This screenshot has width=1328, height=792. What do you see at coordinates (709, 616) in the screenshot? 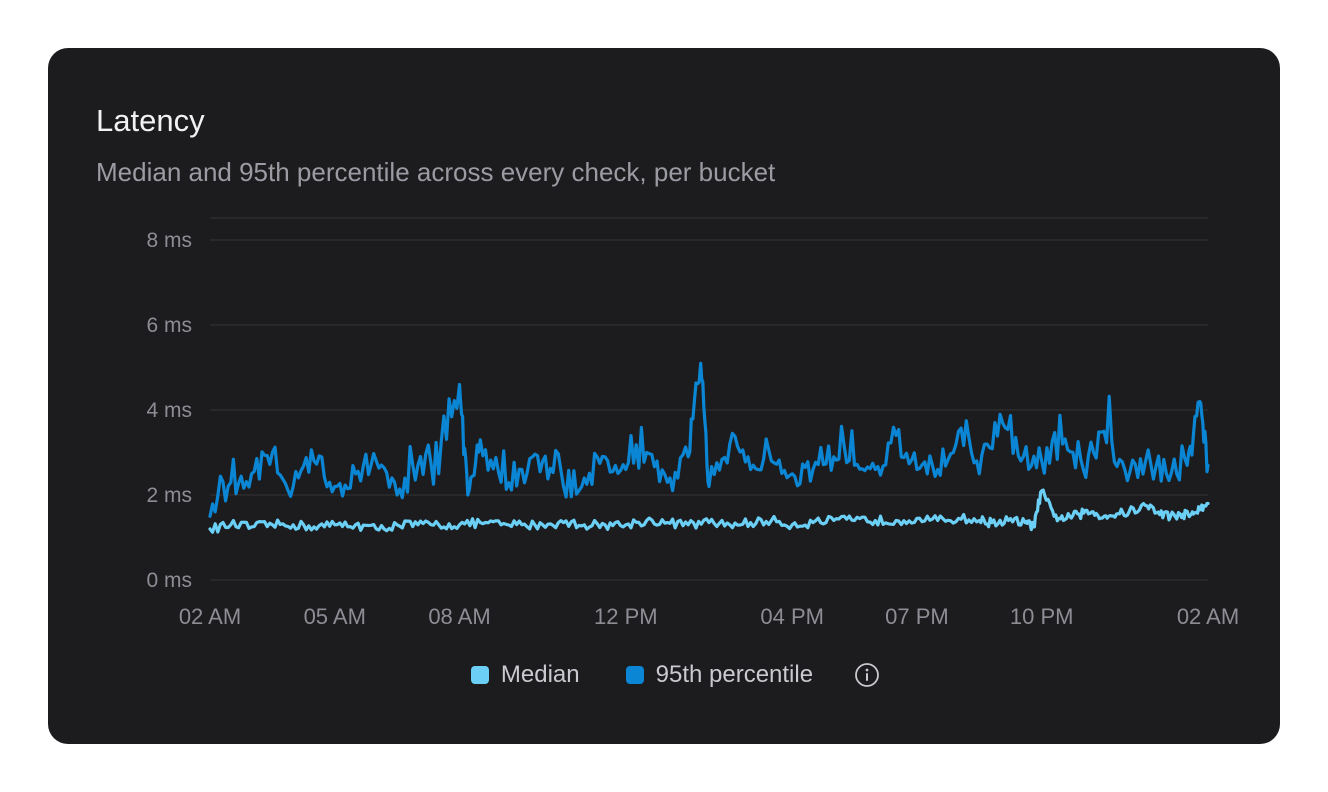
I see `x-axis-ticks: 02 AM 05 AM 08 AM 12 PM 04 PM 07 PM 10 PM 02 AM` at bounding box center [709, 616].